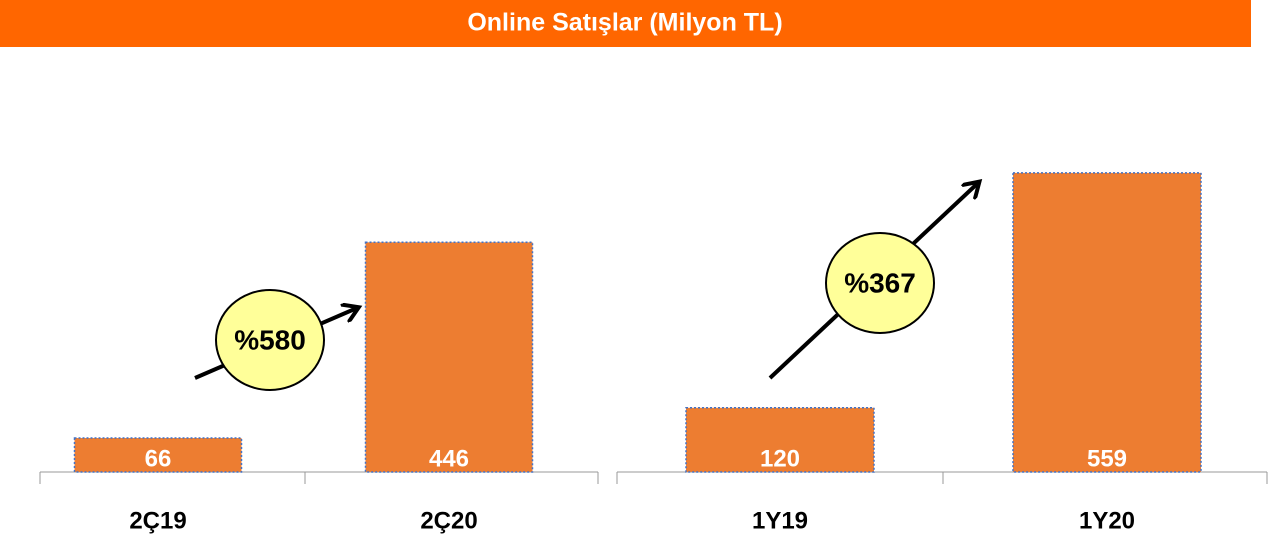 The image size is (1281, 536). I want to click on x-tick-label: 2Ç19, so click(157, 520).